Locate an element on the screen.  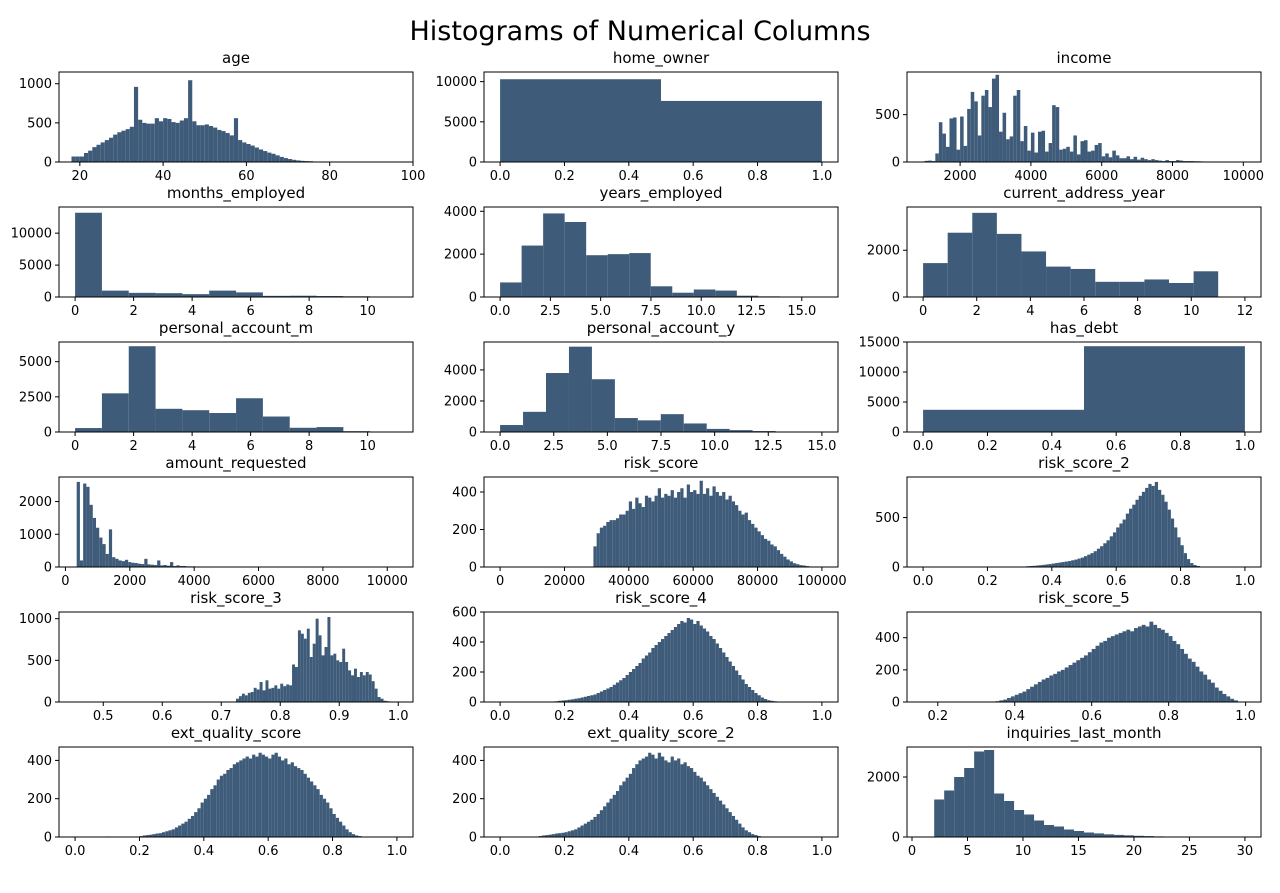
panel-home-owner: home_owner 0.0 0.2 0.4 0.6 0.8 1.0 0 5000 10000 is located at coordinates (637, 116).